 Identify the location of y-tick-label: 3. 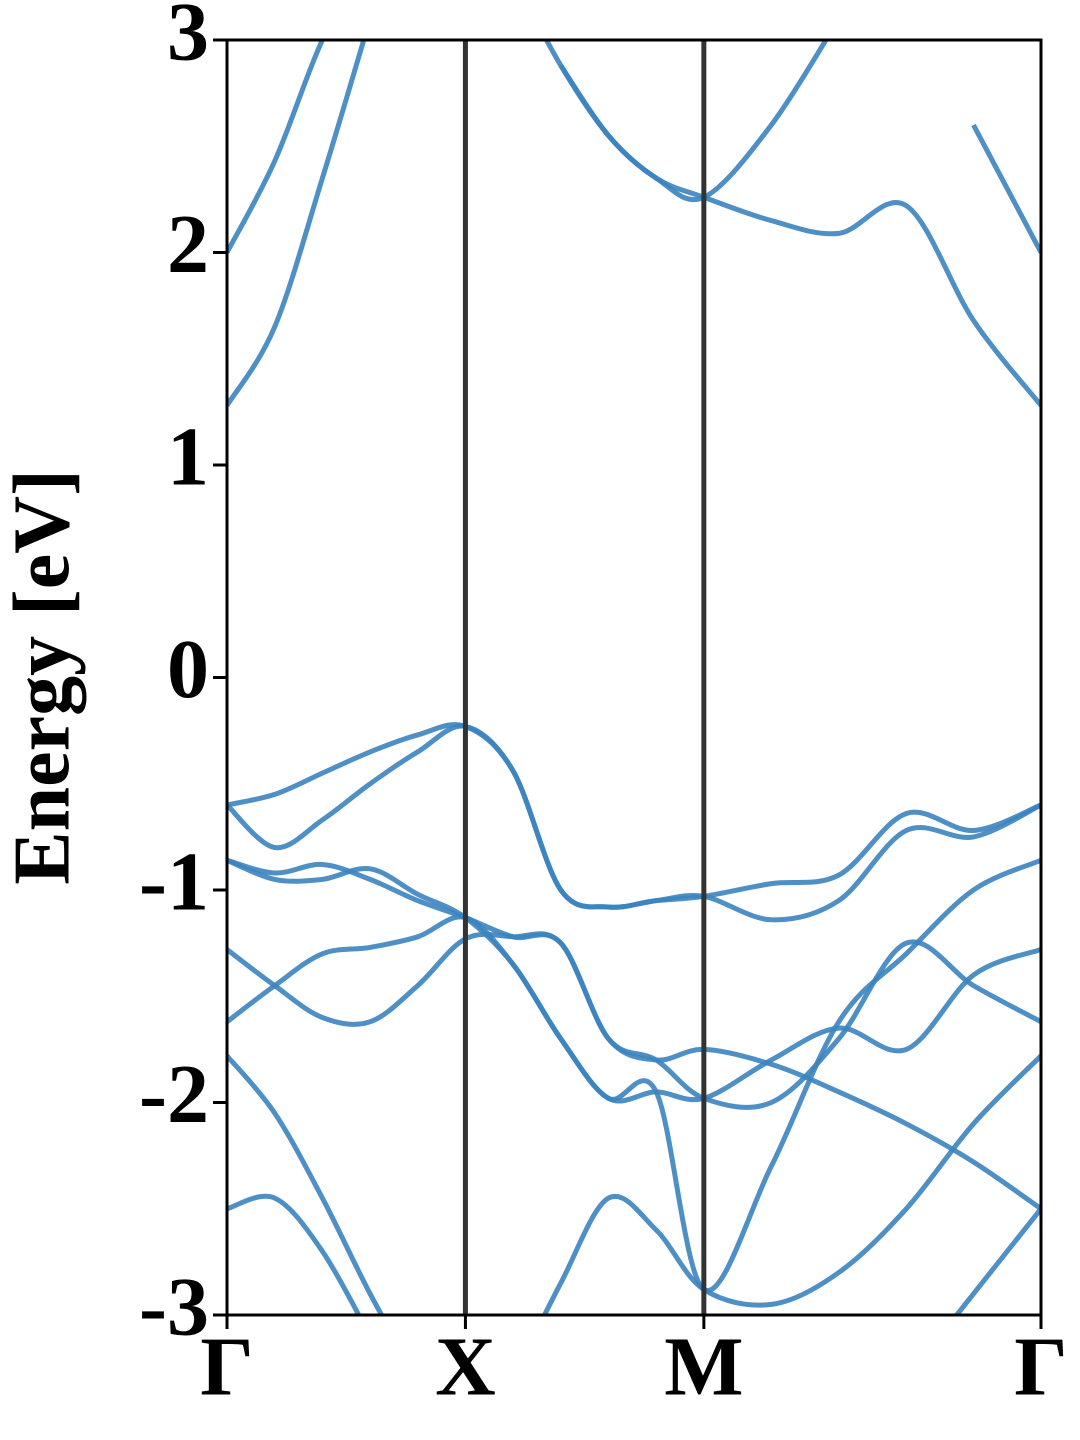
(188, 39).